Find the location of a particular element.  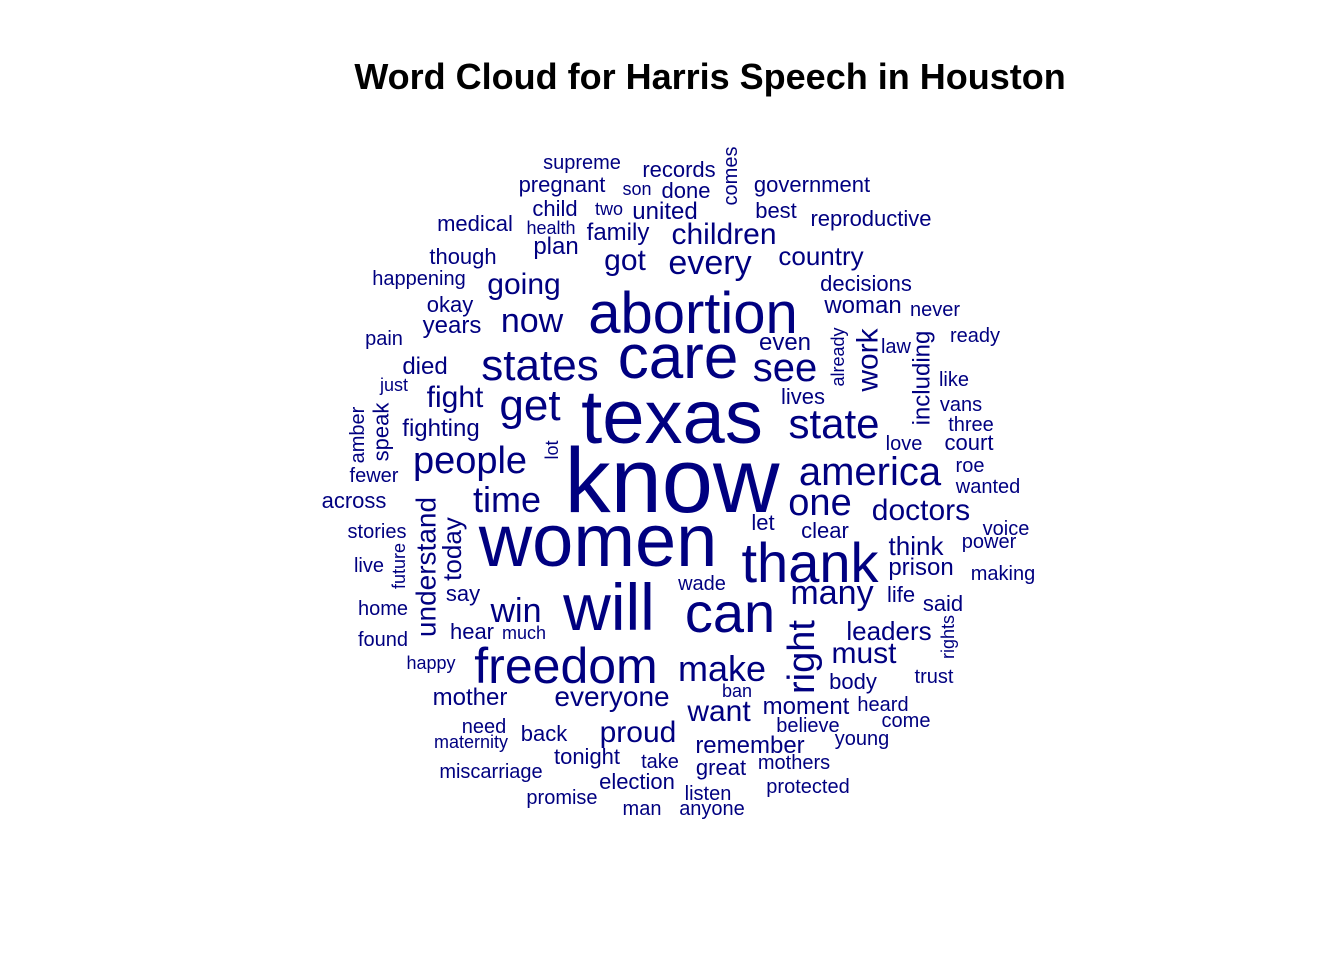

word-comes: comes is located at coordinates (731, 176).